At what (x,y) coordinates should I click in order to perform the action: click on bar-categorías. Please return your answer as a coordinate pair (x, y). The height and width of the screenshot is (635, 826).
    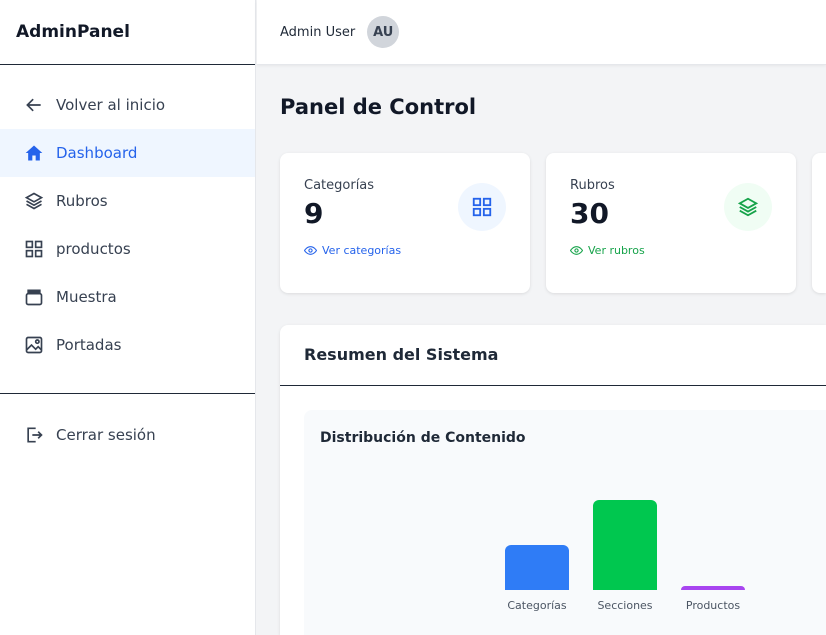
    Looking at the image, I should click on (537, 567).